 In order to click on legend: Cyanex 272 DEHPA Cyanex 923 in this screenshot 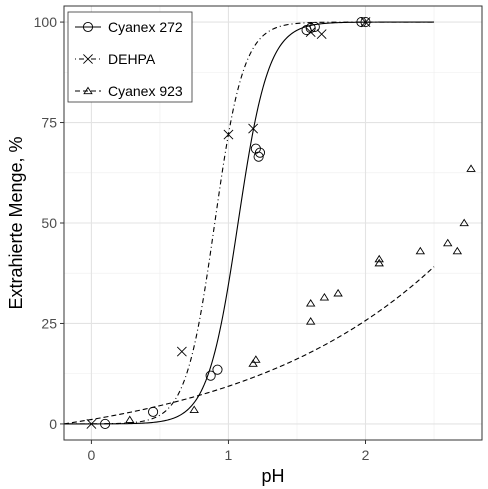, I will do `click(130, 57)`.